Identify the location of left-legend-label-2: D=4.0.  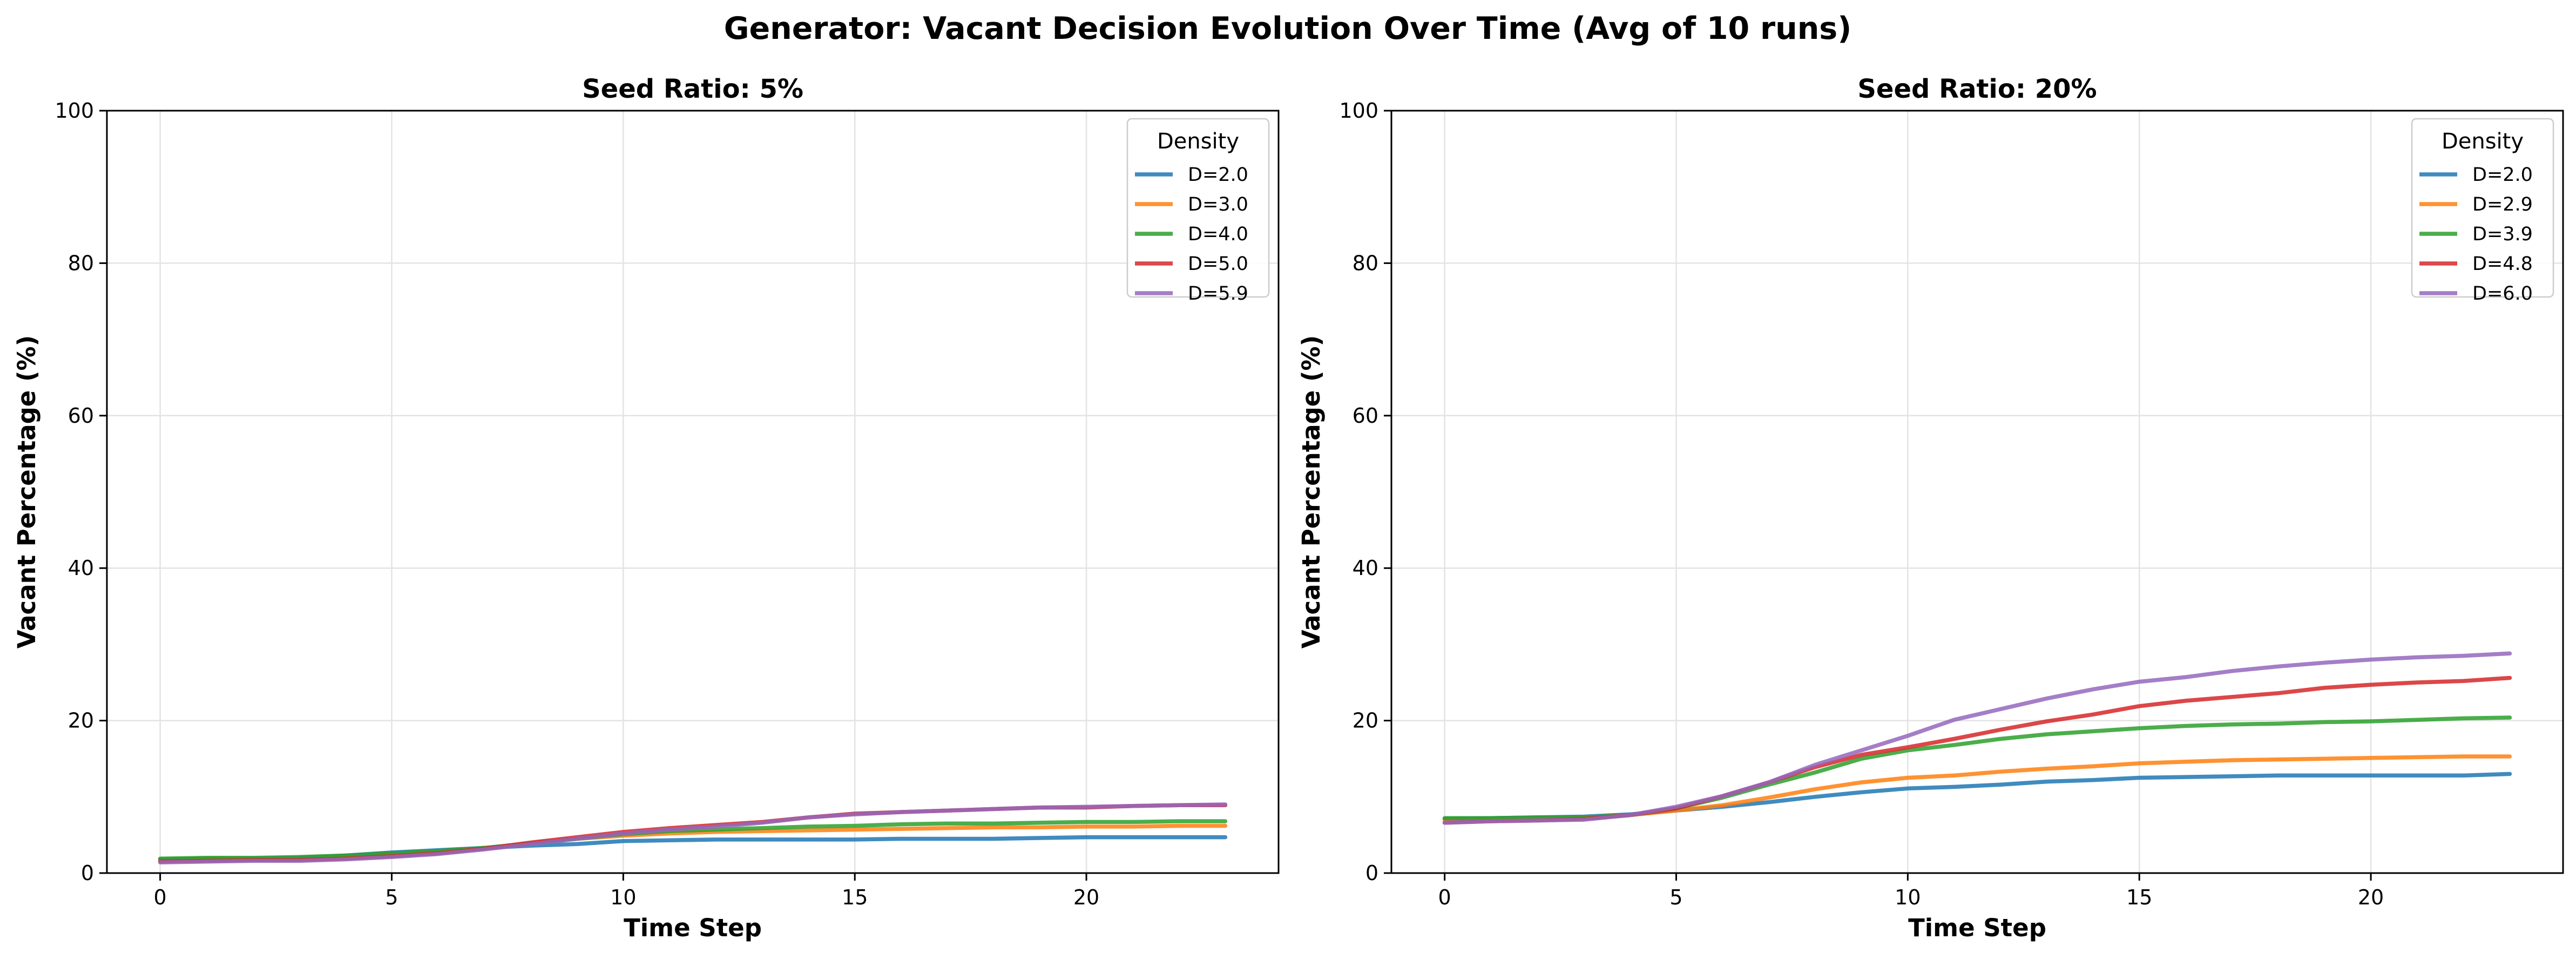
(1218, 234).